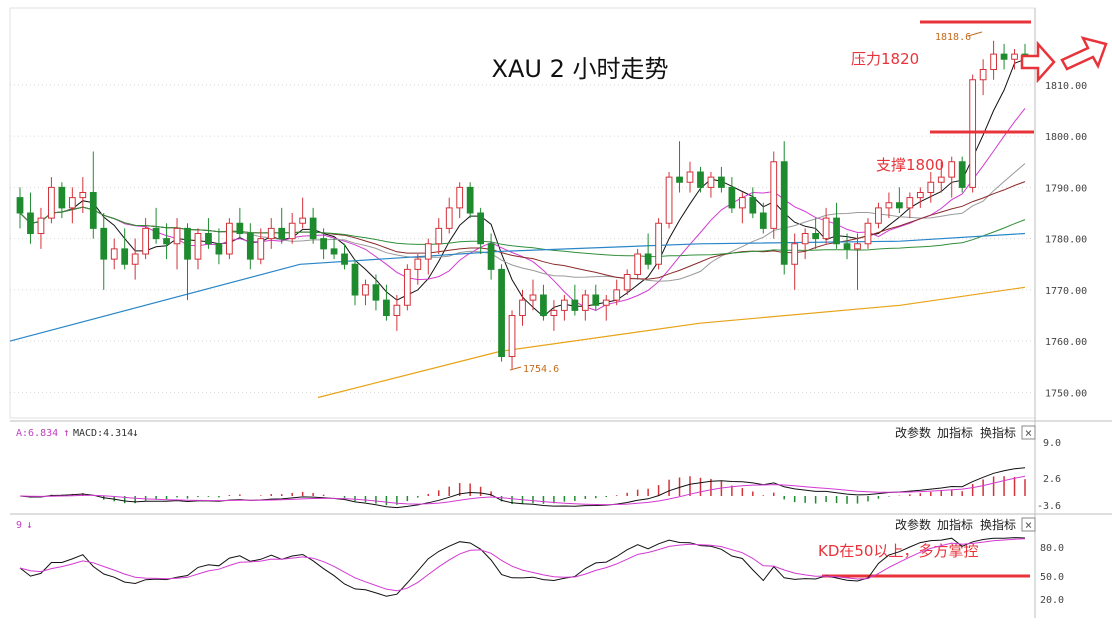 The height and width of the screenshot is (626, 1112). Describe the element at coordinates (955, 432) in the screenshot. I see `macd-add-indicator-button: 加指标` at that location.